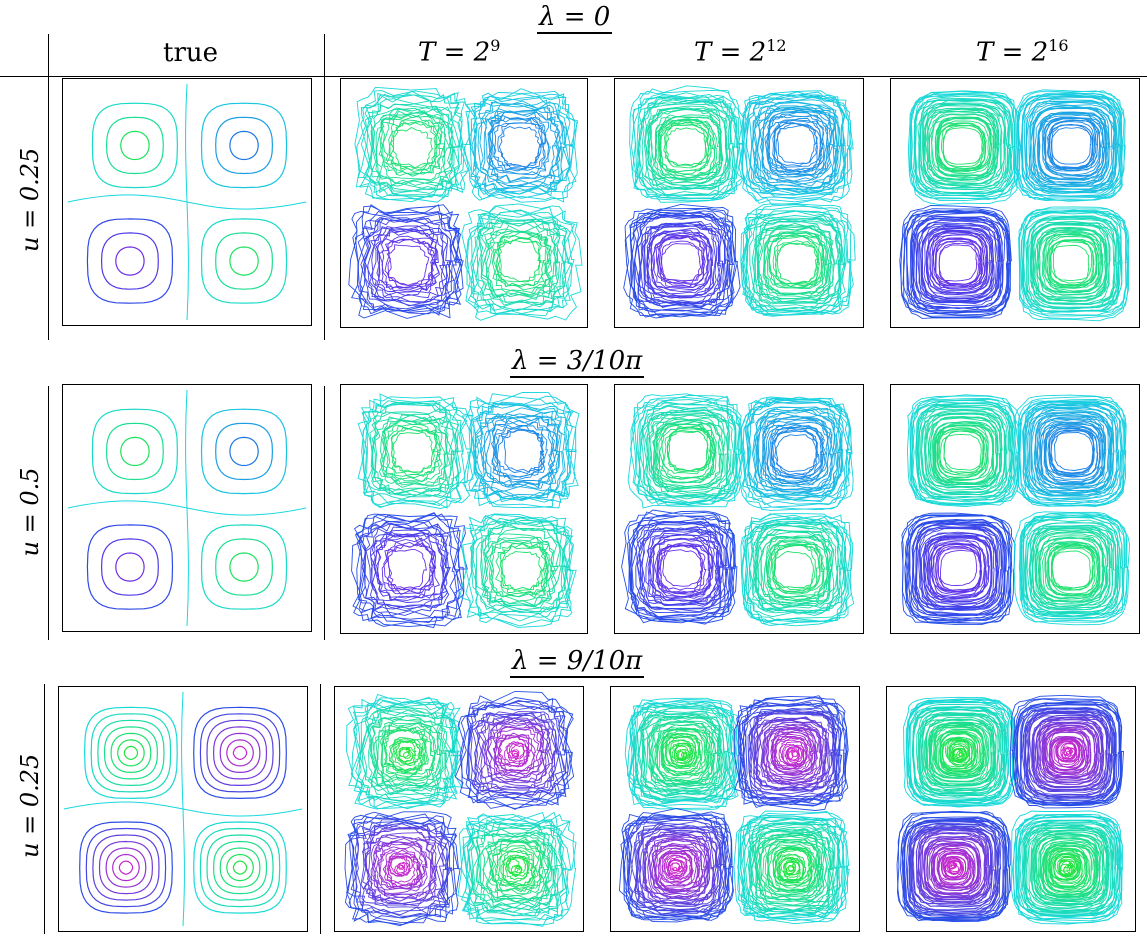  Describe the element at coordinates (577, 362) in the screenshot. I see `lambda-header-2: λ = 3/10π` at that location.